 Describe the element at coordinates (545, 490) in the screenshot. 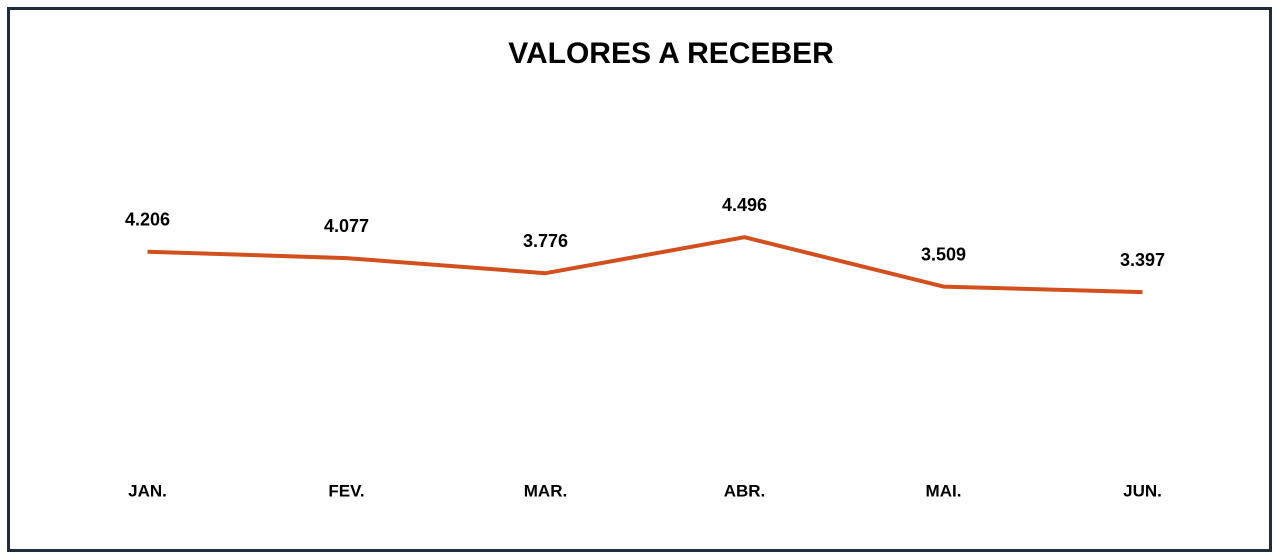

I see `x-tick-label: MAR.` at that location.